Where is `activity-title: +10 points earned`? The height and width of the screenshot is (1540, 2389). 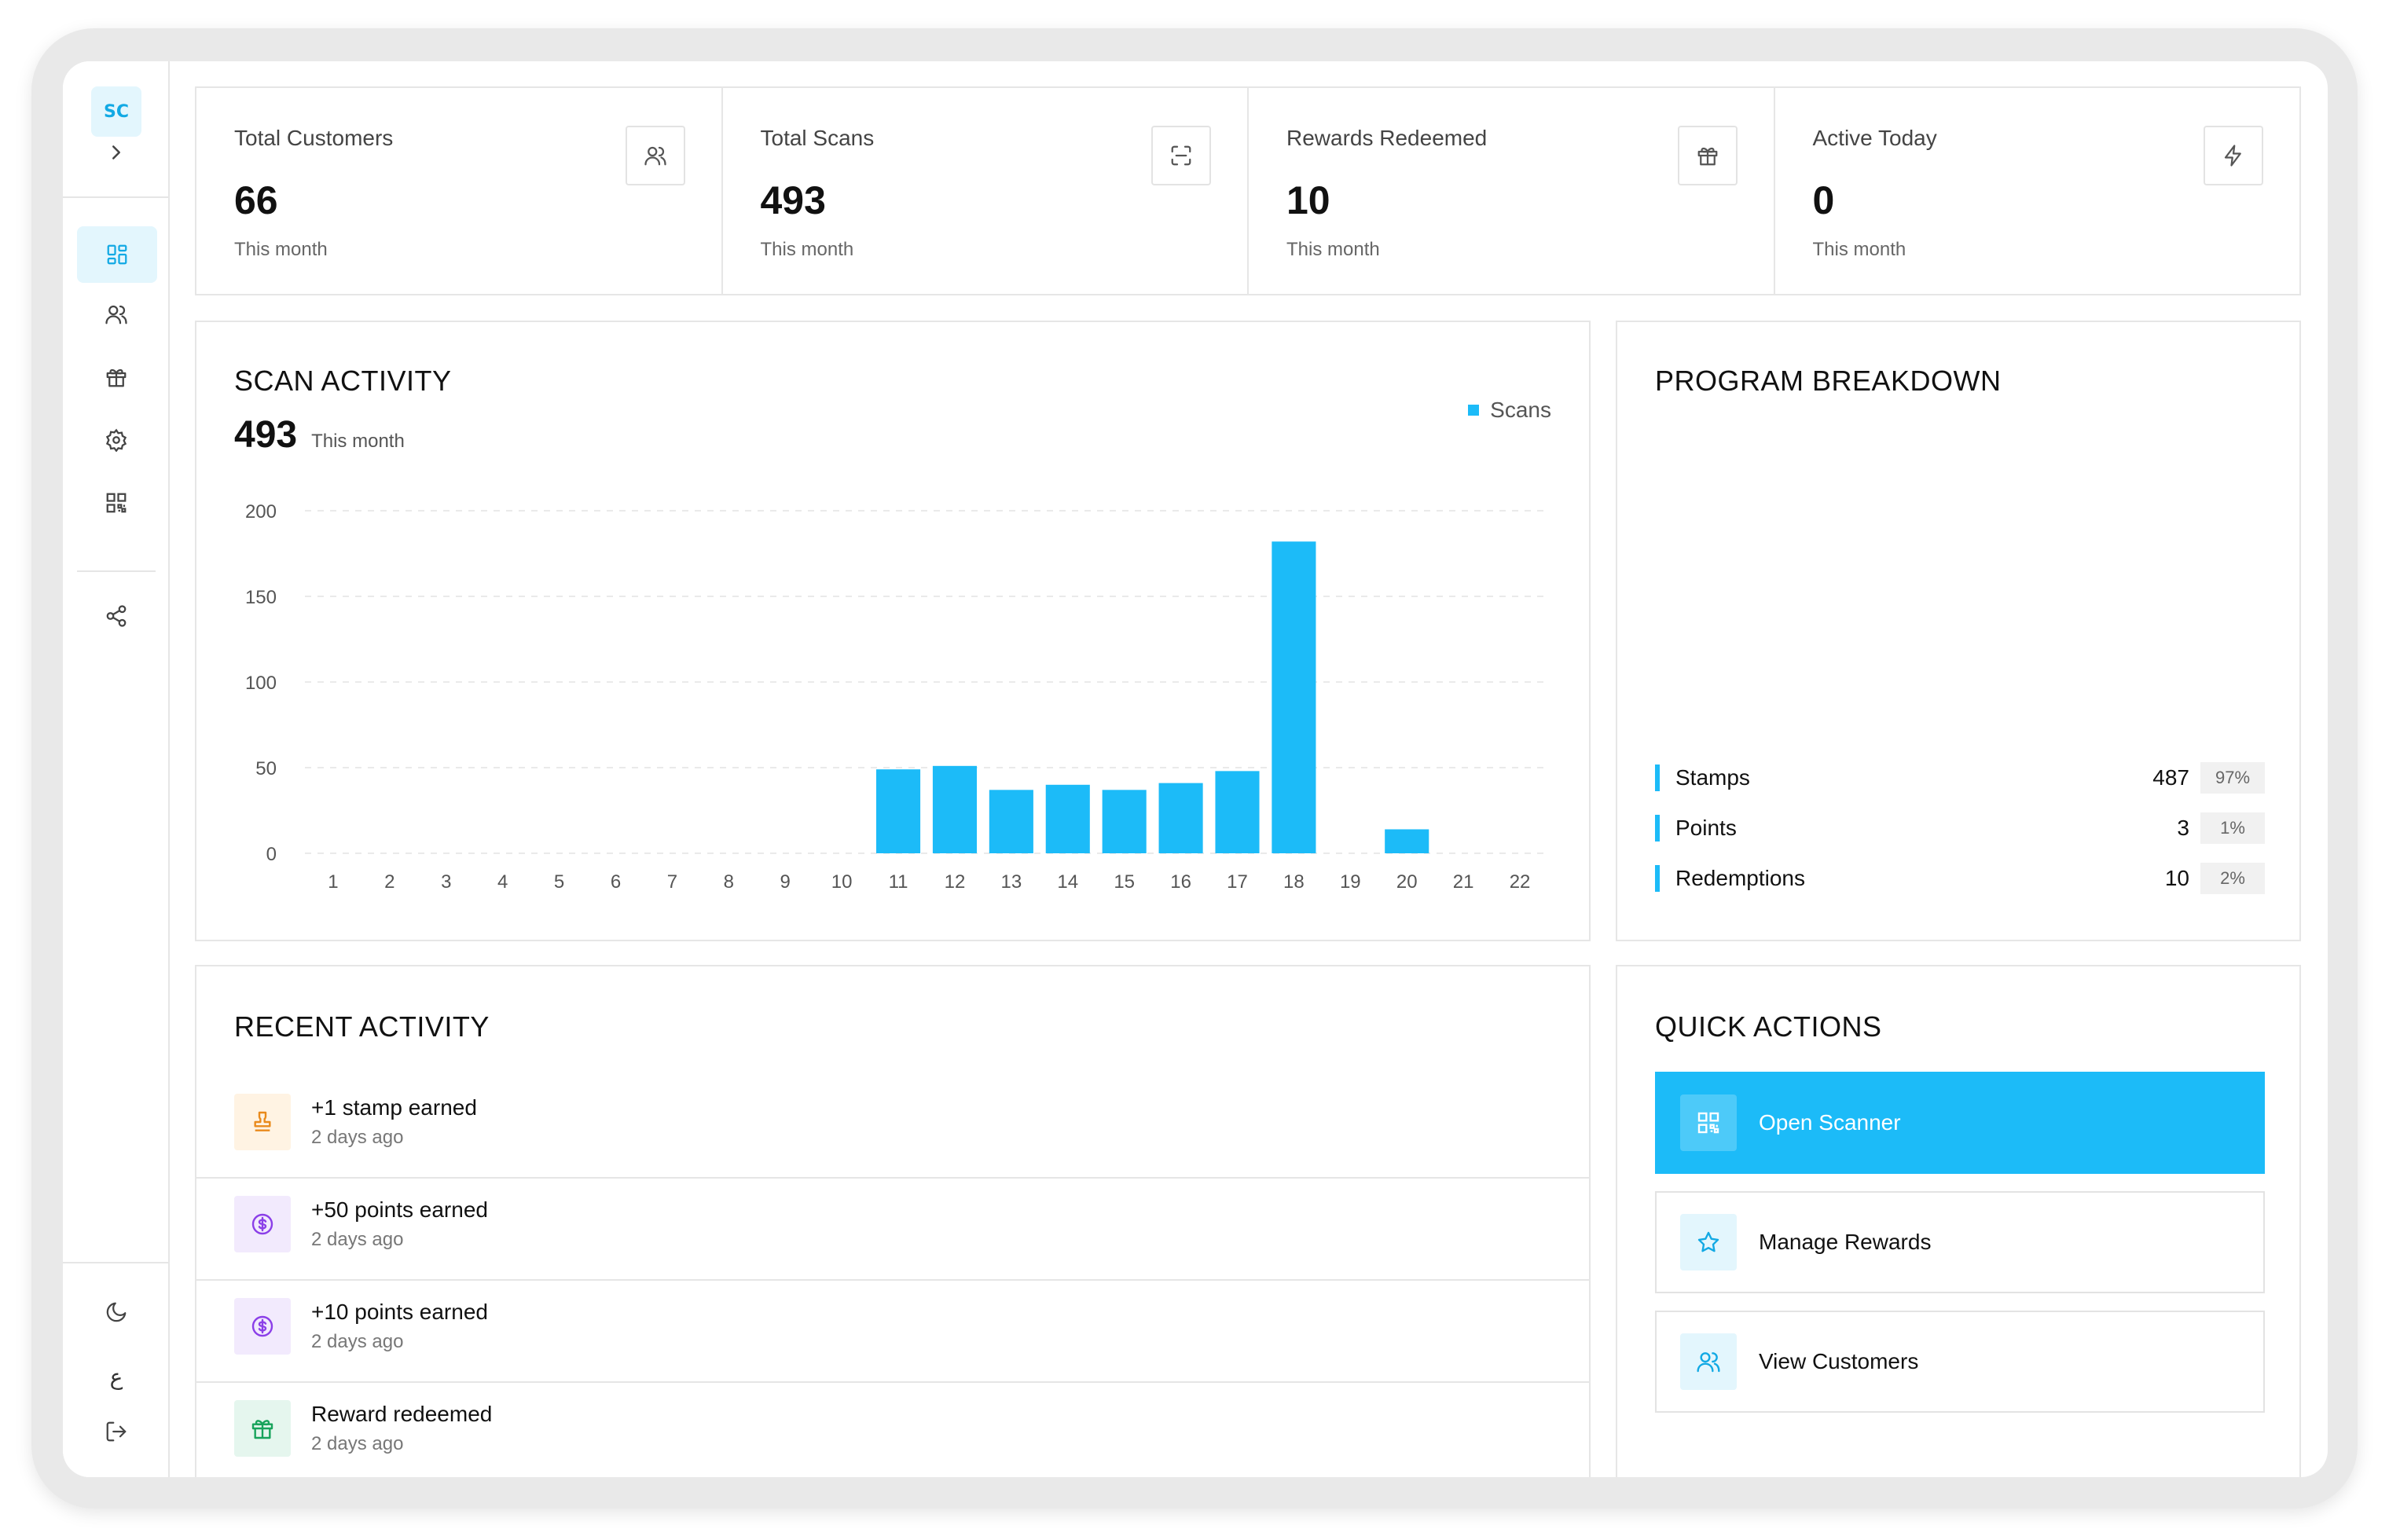 activity-title: +10 points earned is located at coordinates (399, 1312).